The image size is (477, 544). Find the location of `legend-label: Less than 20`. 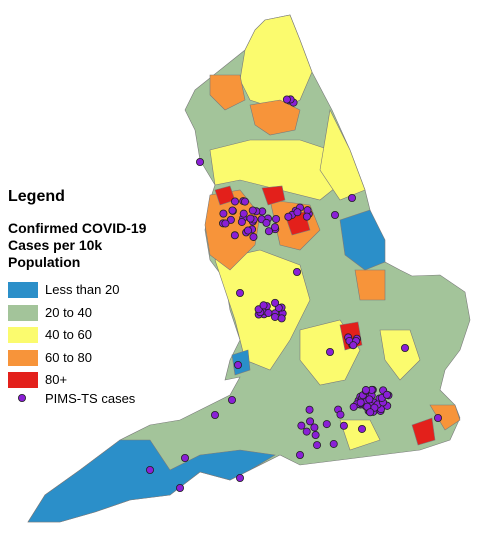

legend-label: Less than 20 is located at coordinates (82, 289).